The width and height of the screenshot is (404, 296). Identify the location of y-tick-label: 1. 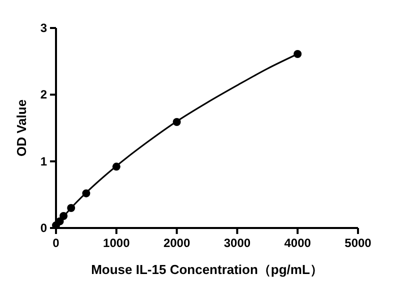
(44, 161).